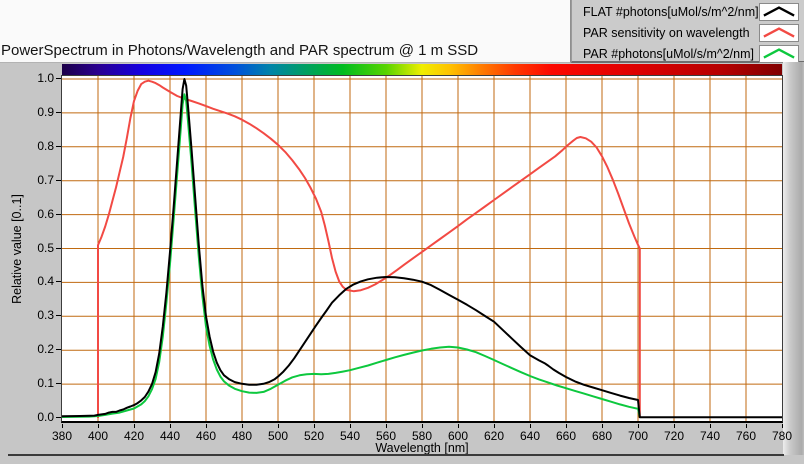  Describe the element at coordinates (45, 111) in the screenshot. I see `y-tick-label: 0.9` at that location.